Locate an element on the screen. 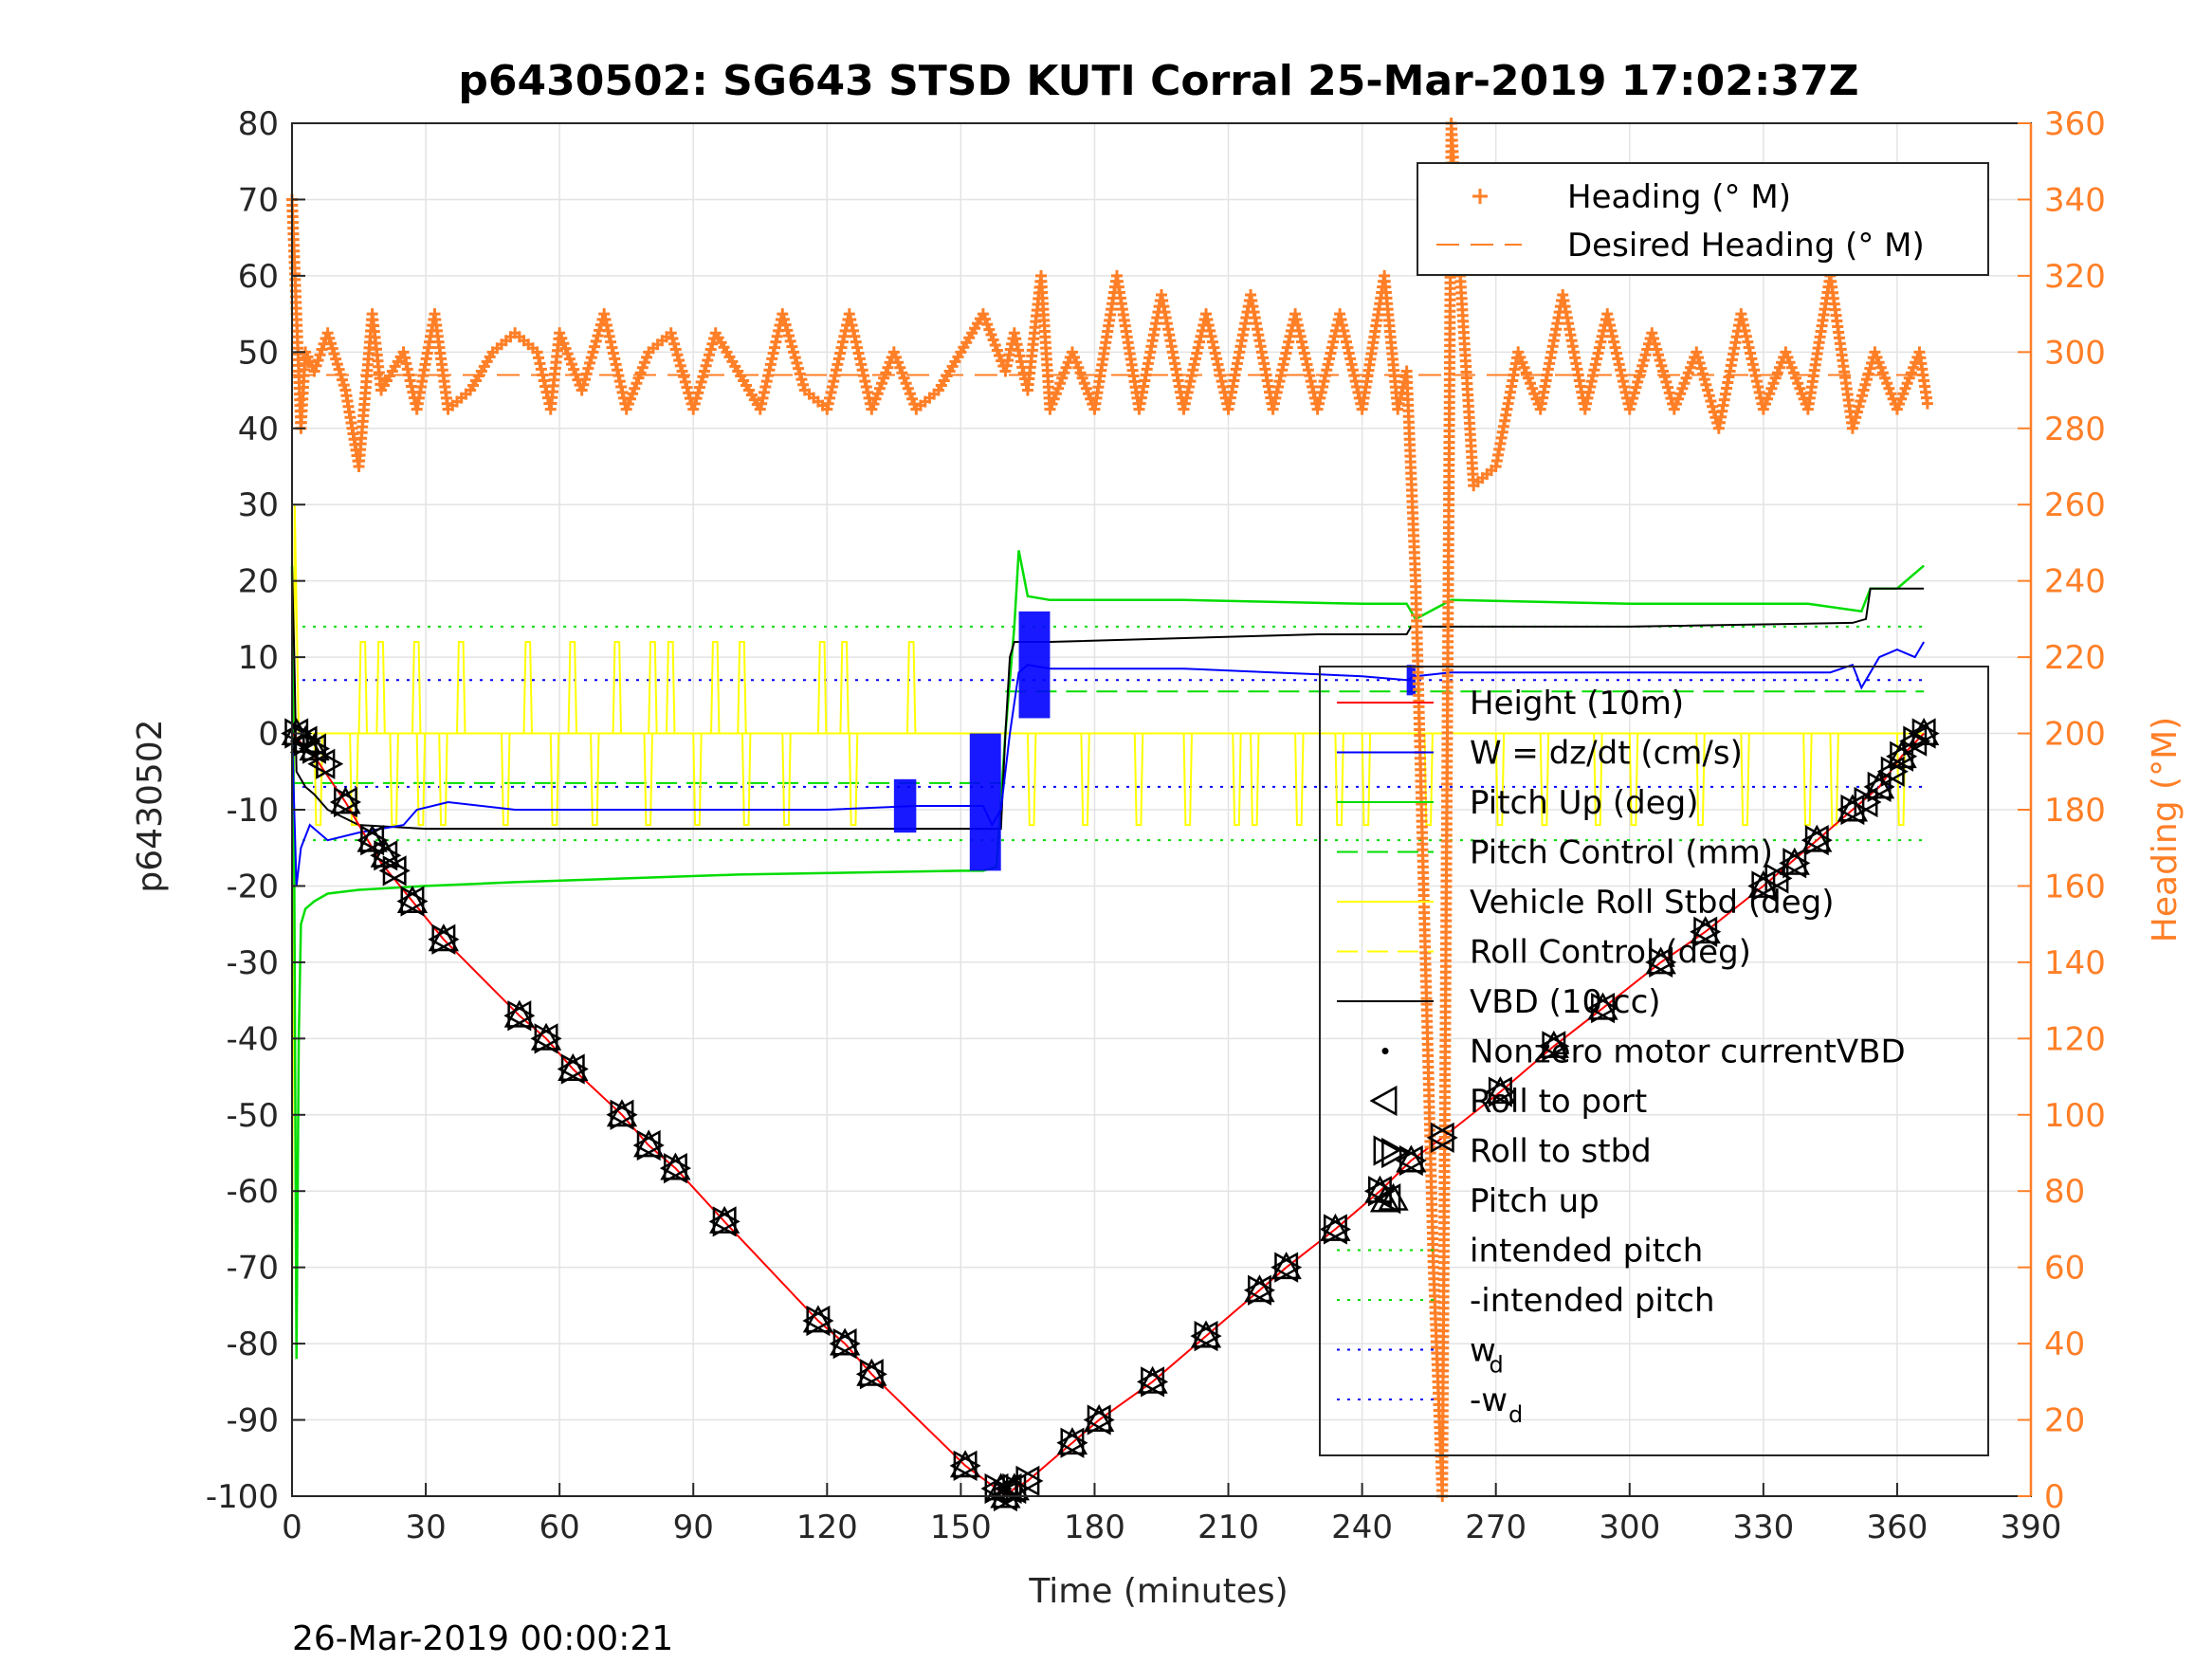 This screenshot has width=2212, height=1664. y-right-tick-label: 360 is located at coordinates (2075, 124).